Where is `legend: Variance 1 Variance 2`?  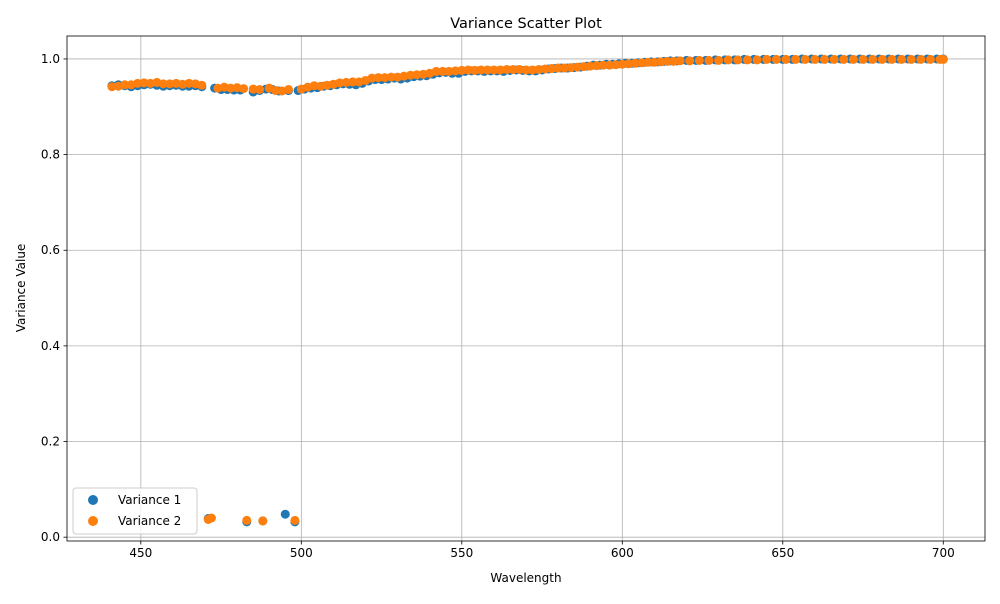
legend: Variance 1 Variance 2 is located at coordinates (135, 511).